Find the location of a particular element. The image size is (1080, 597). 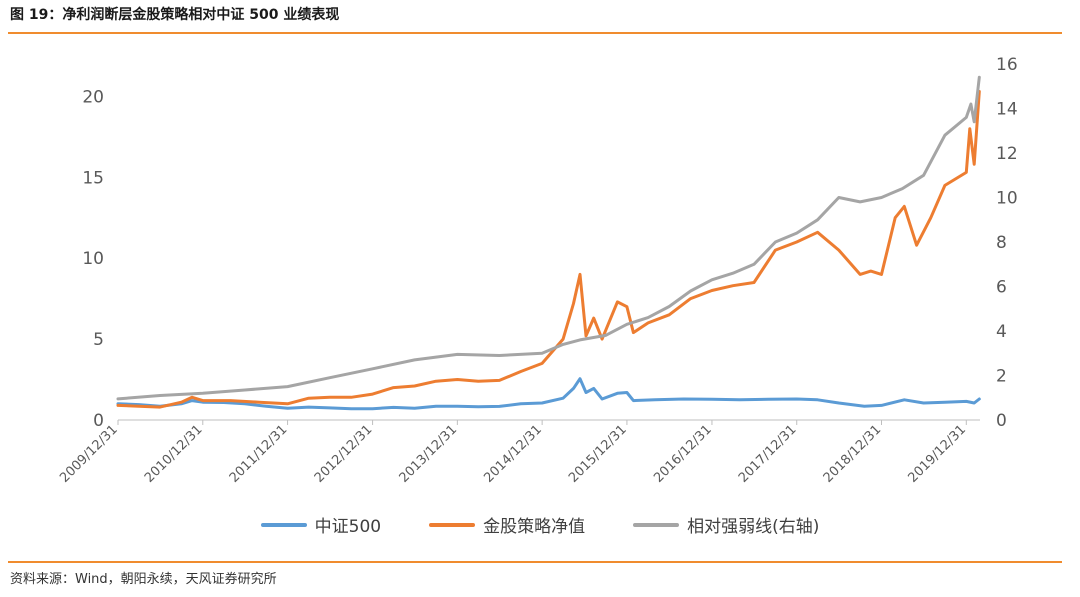

legend-item: 金股策略净值 is located at coordinates (507, 524).